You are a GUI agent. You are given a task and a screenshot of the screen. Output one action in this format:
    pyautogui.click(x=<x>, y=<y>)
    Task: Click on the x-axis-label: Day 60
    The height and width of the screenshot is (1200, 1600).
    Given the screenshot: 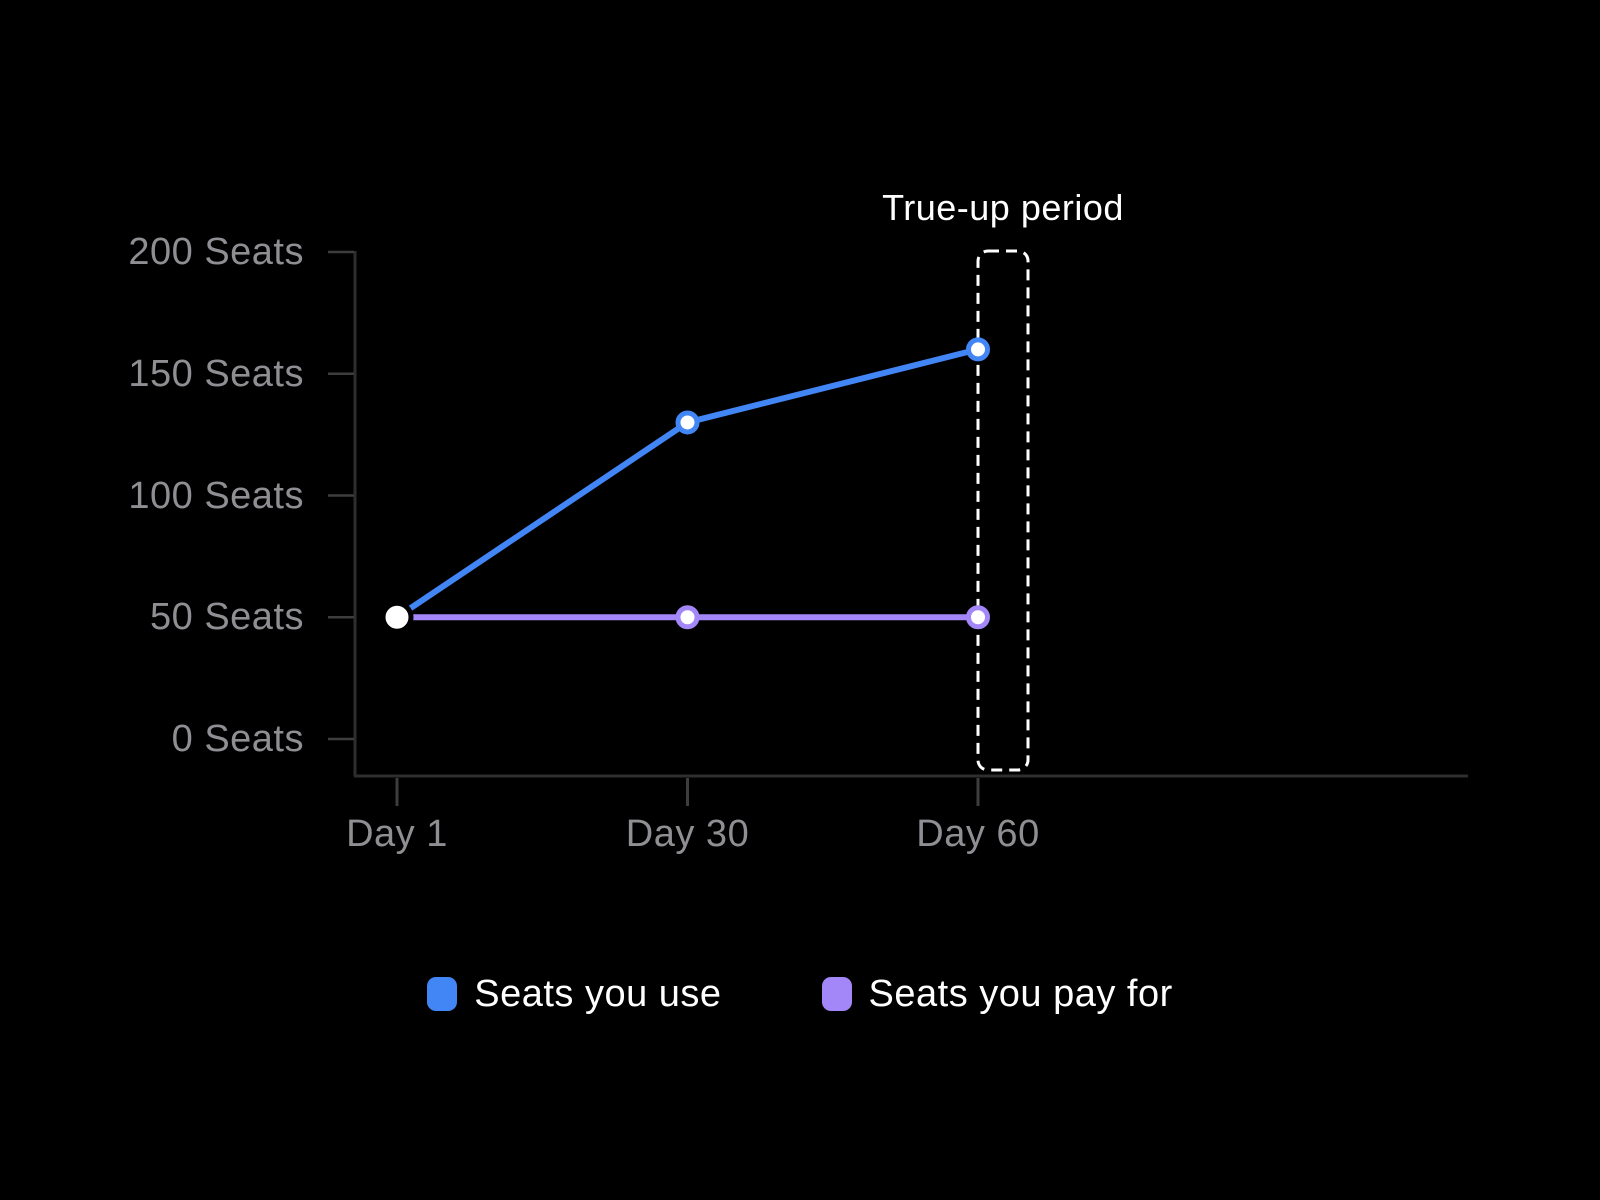 What is the action you would take?
    pyautogui.click(x=978, y=834)
    